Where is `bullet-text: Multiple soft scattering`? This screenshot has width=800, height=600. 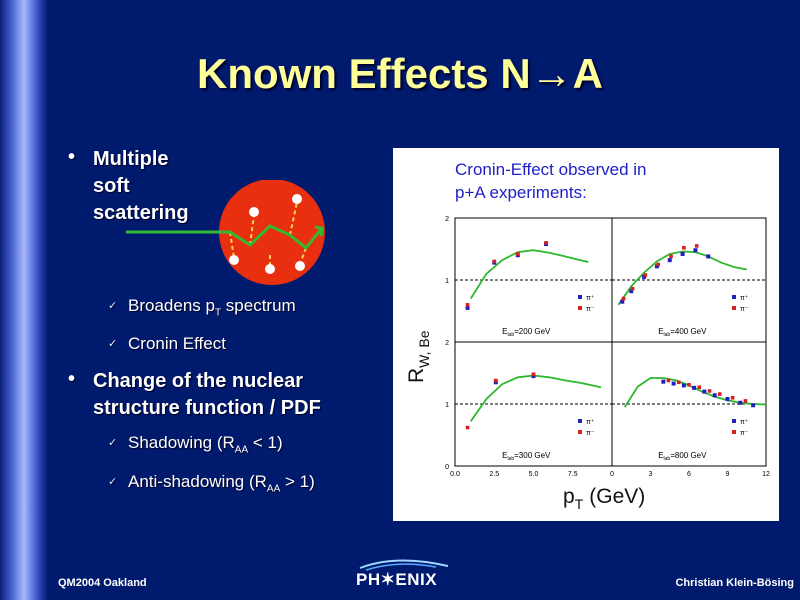
bullet-text: Multiple soft scattering is located at coordinates (141, 186).